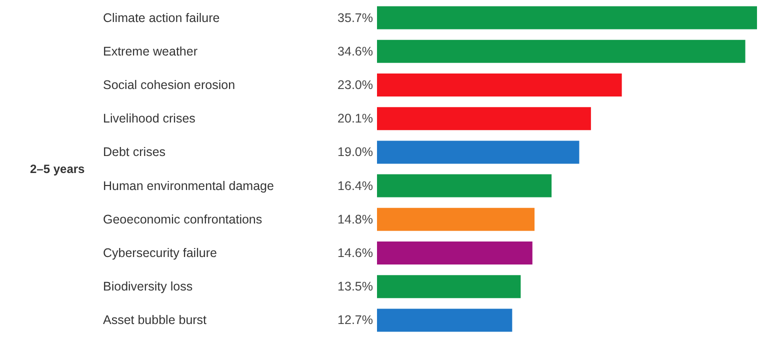 The image size is (774, 341). Describe the element at coordinates (355, 152) in the screenshot. I see `data-label: 19.0%` at that location.